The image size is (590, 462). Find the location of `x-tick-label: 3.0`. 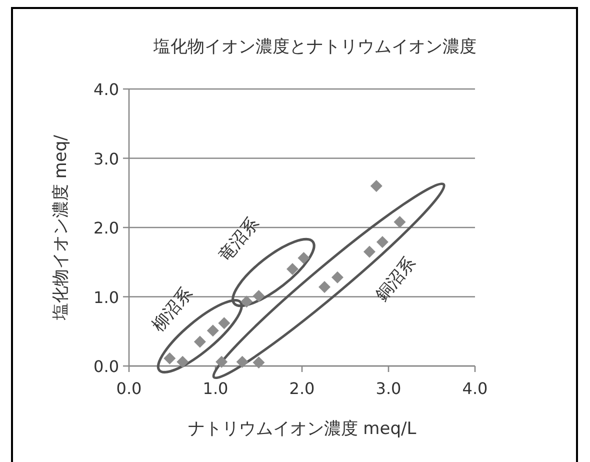

x-tick-label: 3.0 is located at coordinates (389, 388).